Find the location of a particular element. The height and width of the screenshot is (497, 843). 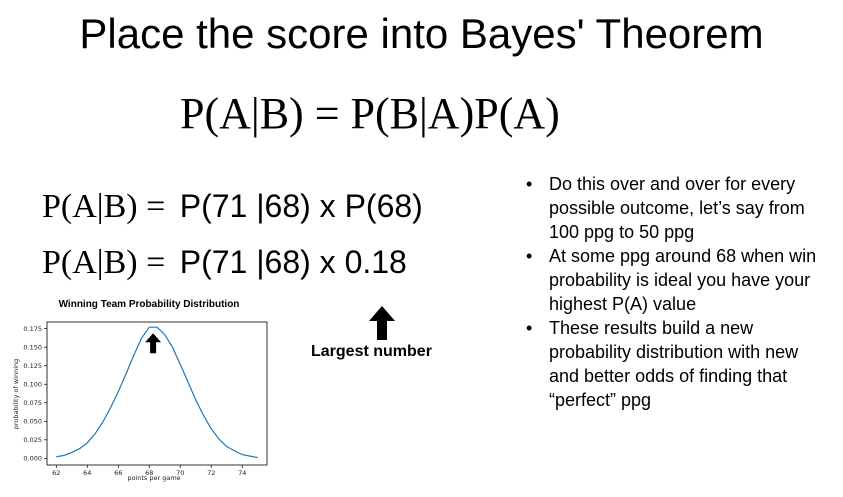

x-axis-label: points per game is located at coordinates (153, 478).